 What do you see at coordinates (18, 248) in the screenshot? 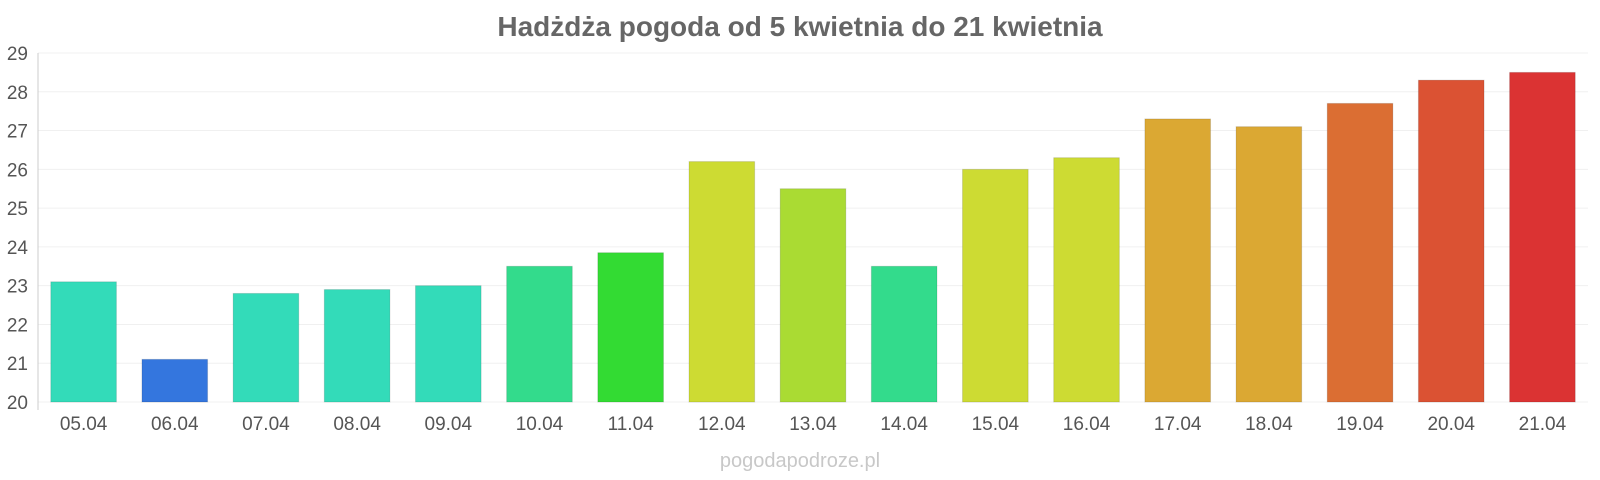
I see `y-tick-label: 24` at bounding box center [18, 248].